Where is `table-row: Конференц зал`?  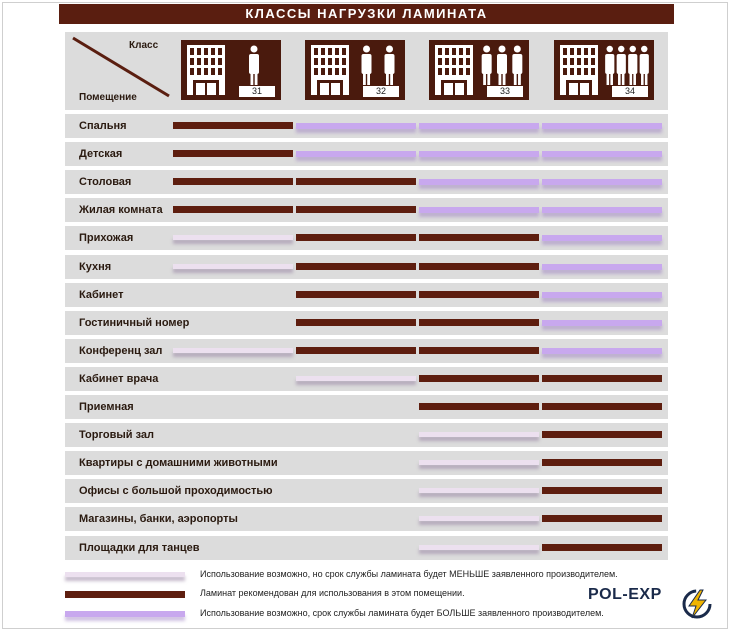 table-row: Конференц зал is located at coordinates (366, 350).